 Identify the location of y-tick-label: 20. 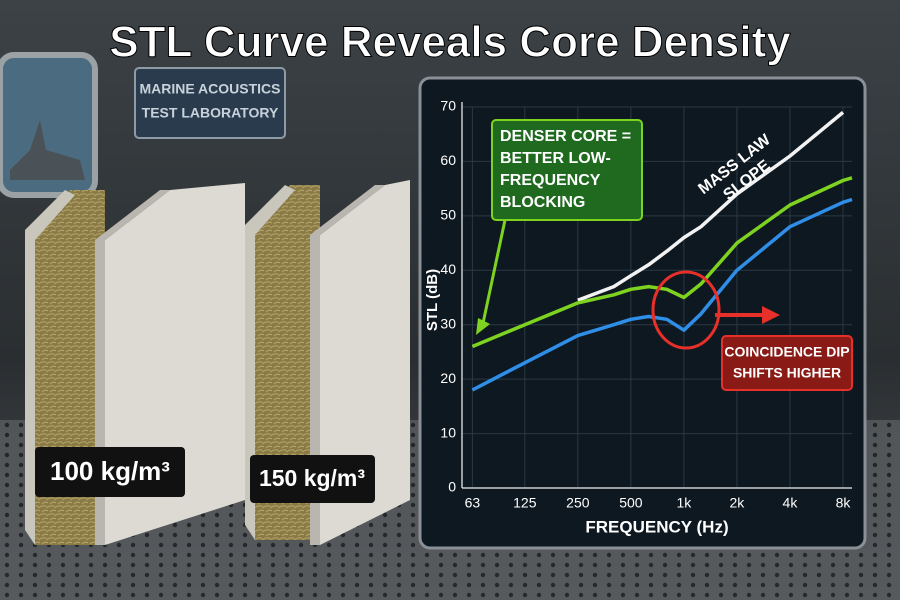
(448, 378).